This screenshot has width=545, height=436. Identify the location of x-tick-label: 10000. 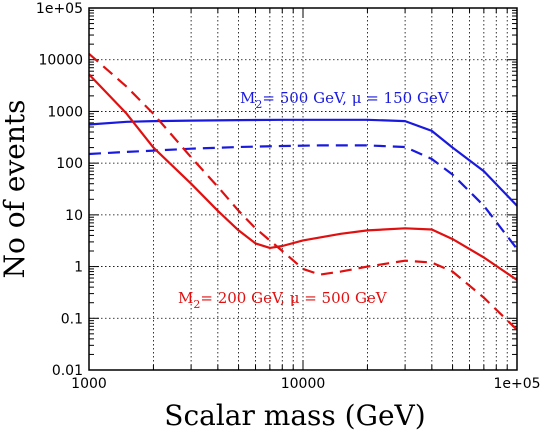
(303, 384).